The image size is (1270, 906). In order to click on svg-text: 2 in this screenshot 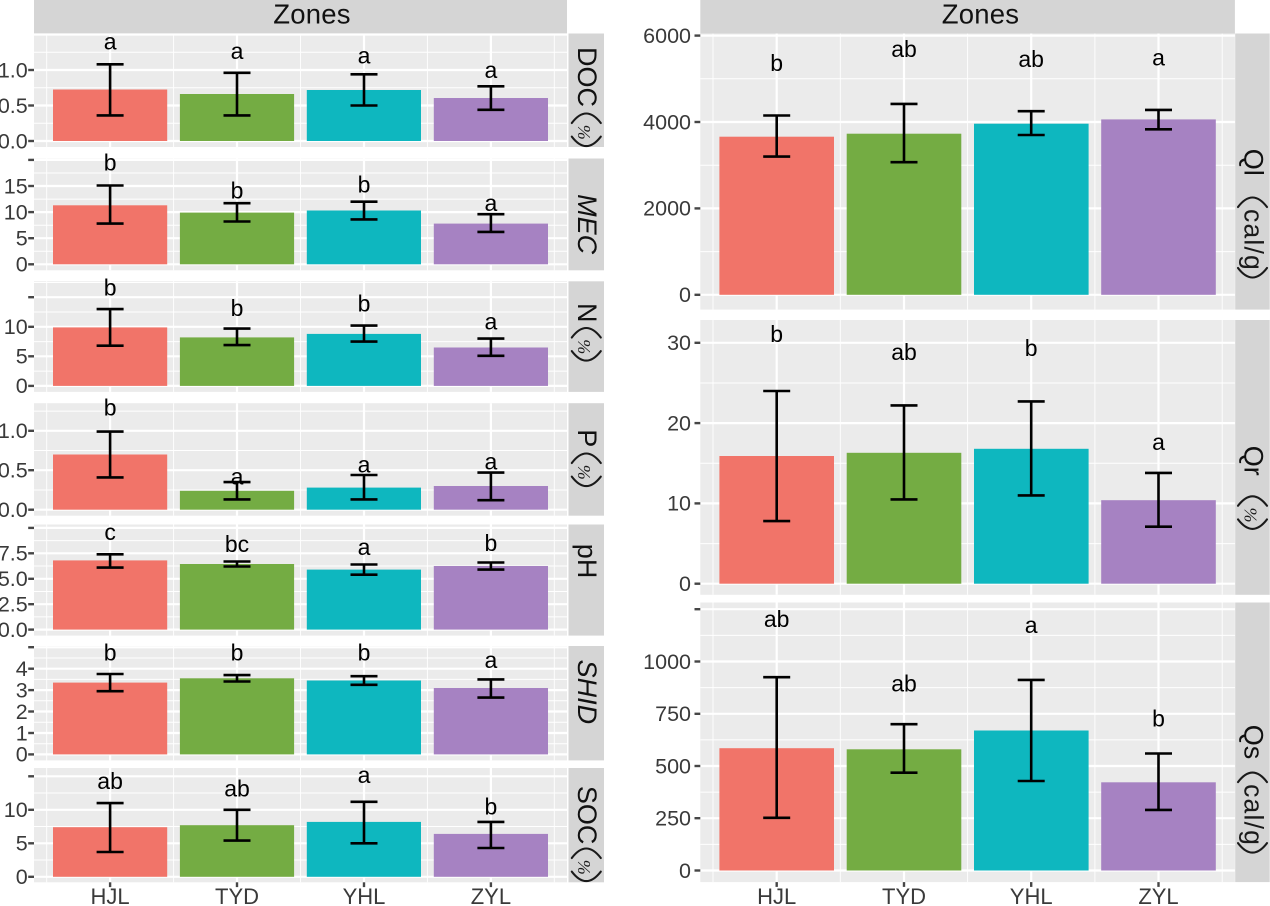, I will do `click(22, 712)`.